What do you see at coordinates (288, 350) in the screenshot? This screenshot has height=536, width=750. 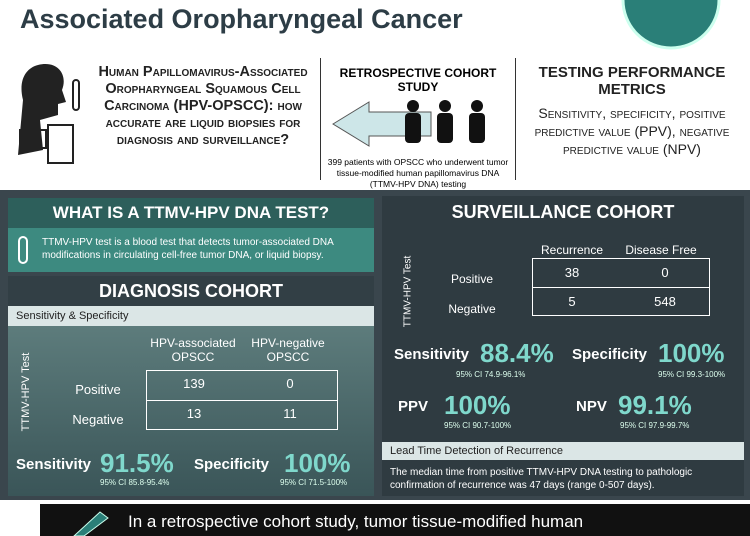 I see `column-header: HPV-negative OPSCC` at bounding box center [288, 350].